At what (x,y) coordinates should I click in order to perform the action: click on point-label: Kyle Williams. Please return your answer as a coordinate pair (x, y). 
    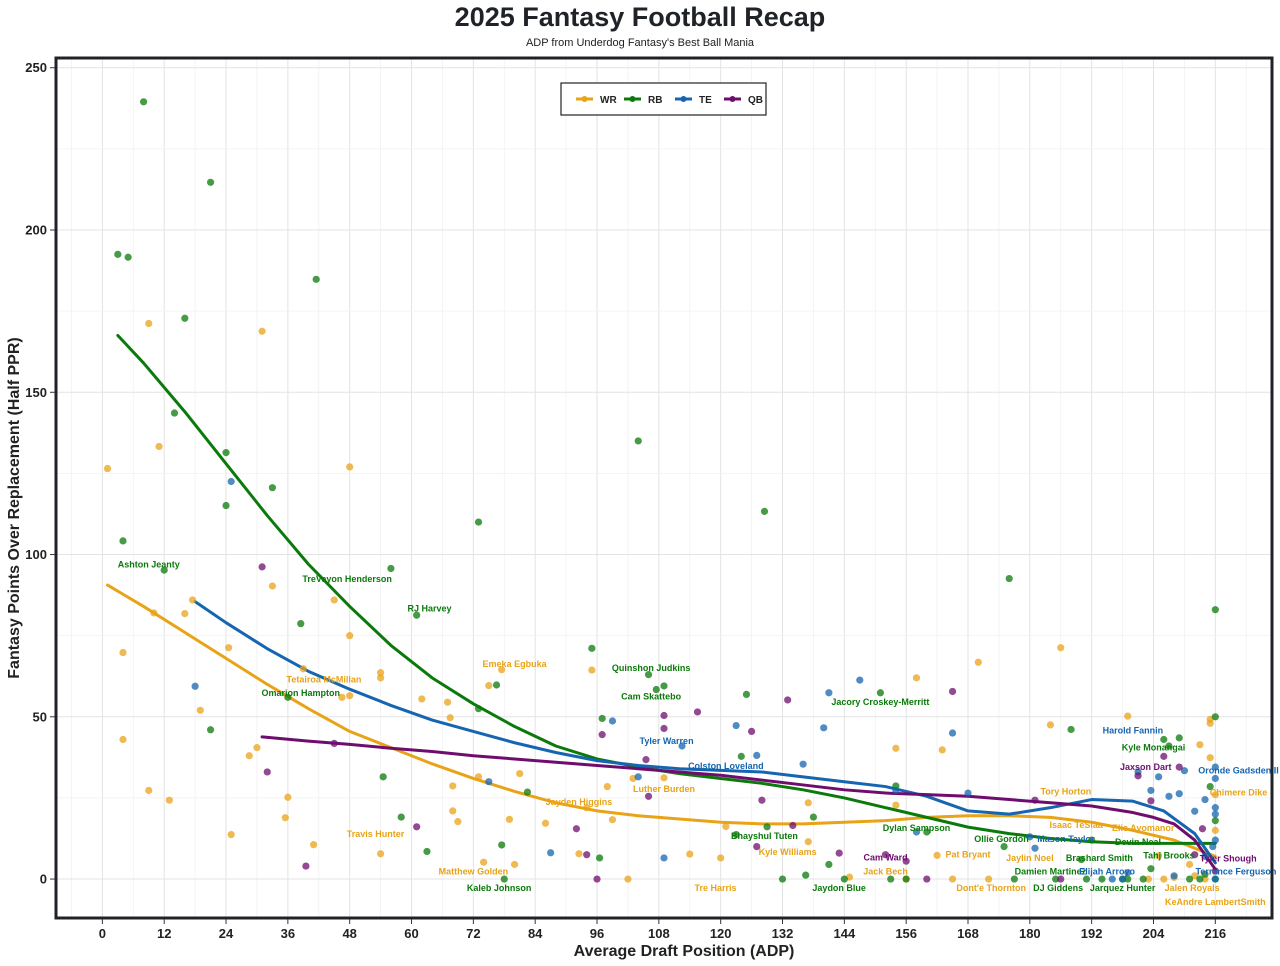
    Looking at the image, I should click on (788, 852).